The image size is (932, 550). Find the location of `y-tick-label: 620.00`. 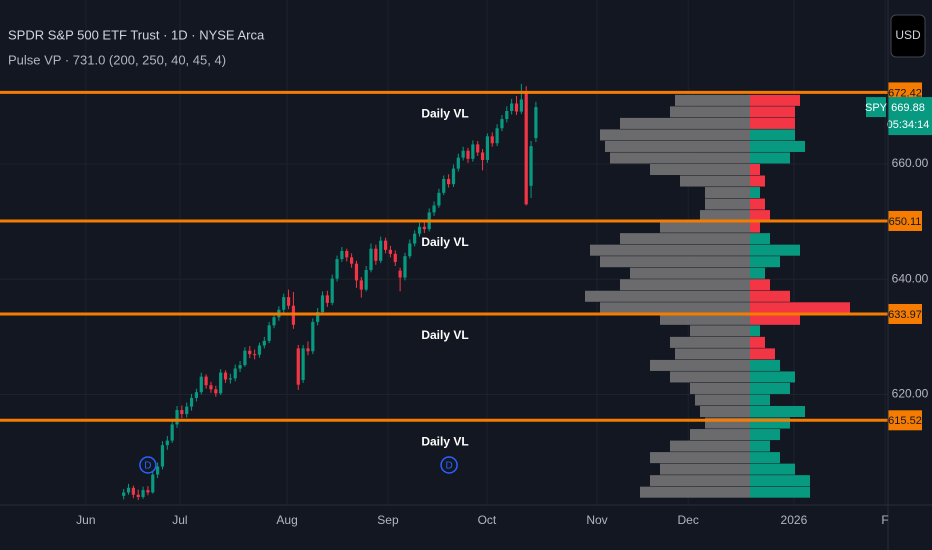

y-tick-label: 620.00 is located at coordinates (910, 394).